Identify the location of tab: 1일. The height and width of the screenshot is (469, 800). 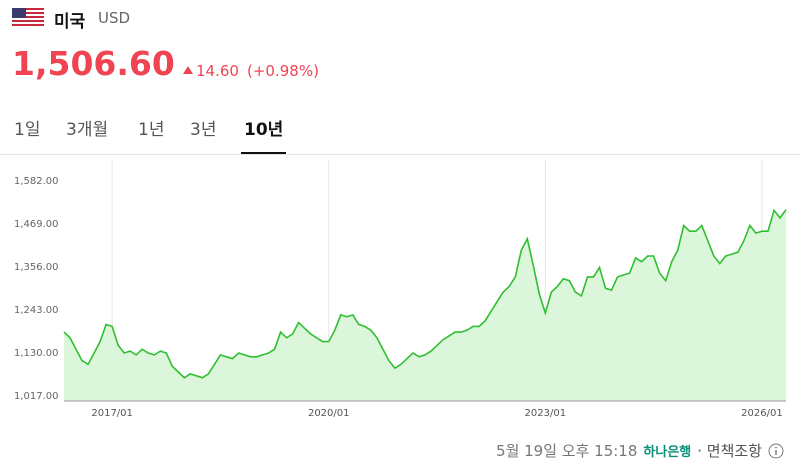
(27, 130).